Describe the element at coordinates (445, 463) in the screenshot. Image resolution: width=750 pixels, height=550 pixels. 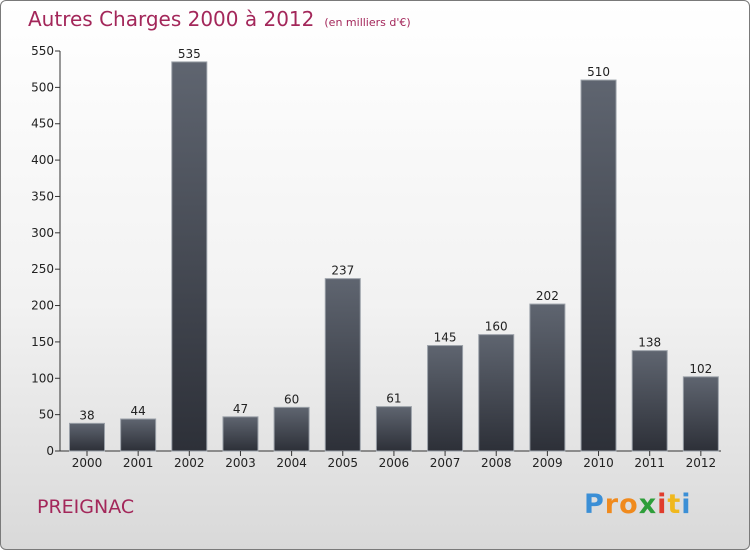
I see `x-tick-label-2007: 2007` at that location.